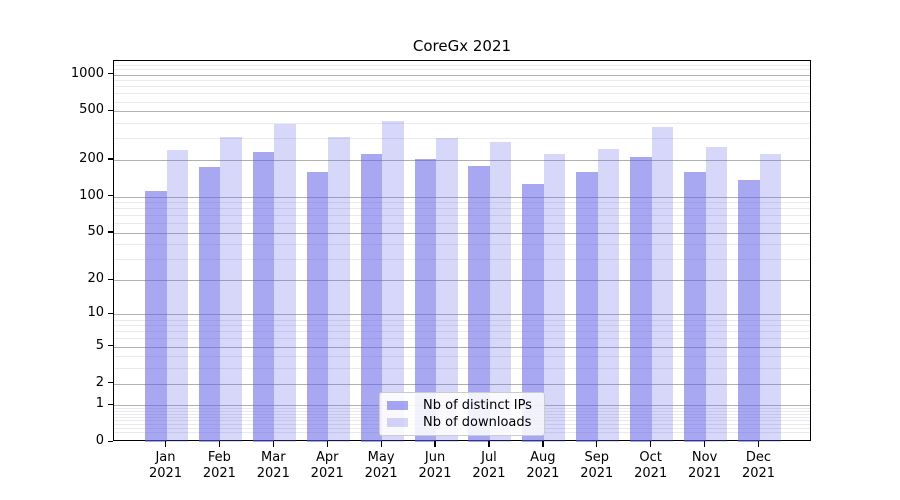 Image resolution: width=900 pixels, height=500 pixels. Describe the element at coordinates (704, 444) in the screenshot. I see `x-tick-nov` at that location.